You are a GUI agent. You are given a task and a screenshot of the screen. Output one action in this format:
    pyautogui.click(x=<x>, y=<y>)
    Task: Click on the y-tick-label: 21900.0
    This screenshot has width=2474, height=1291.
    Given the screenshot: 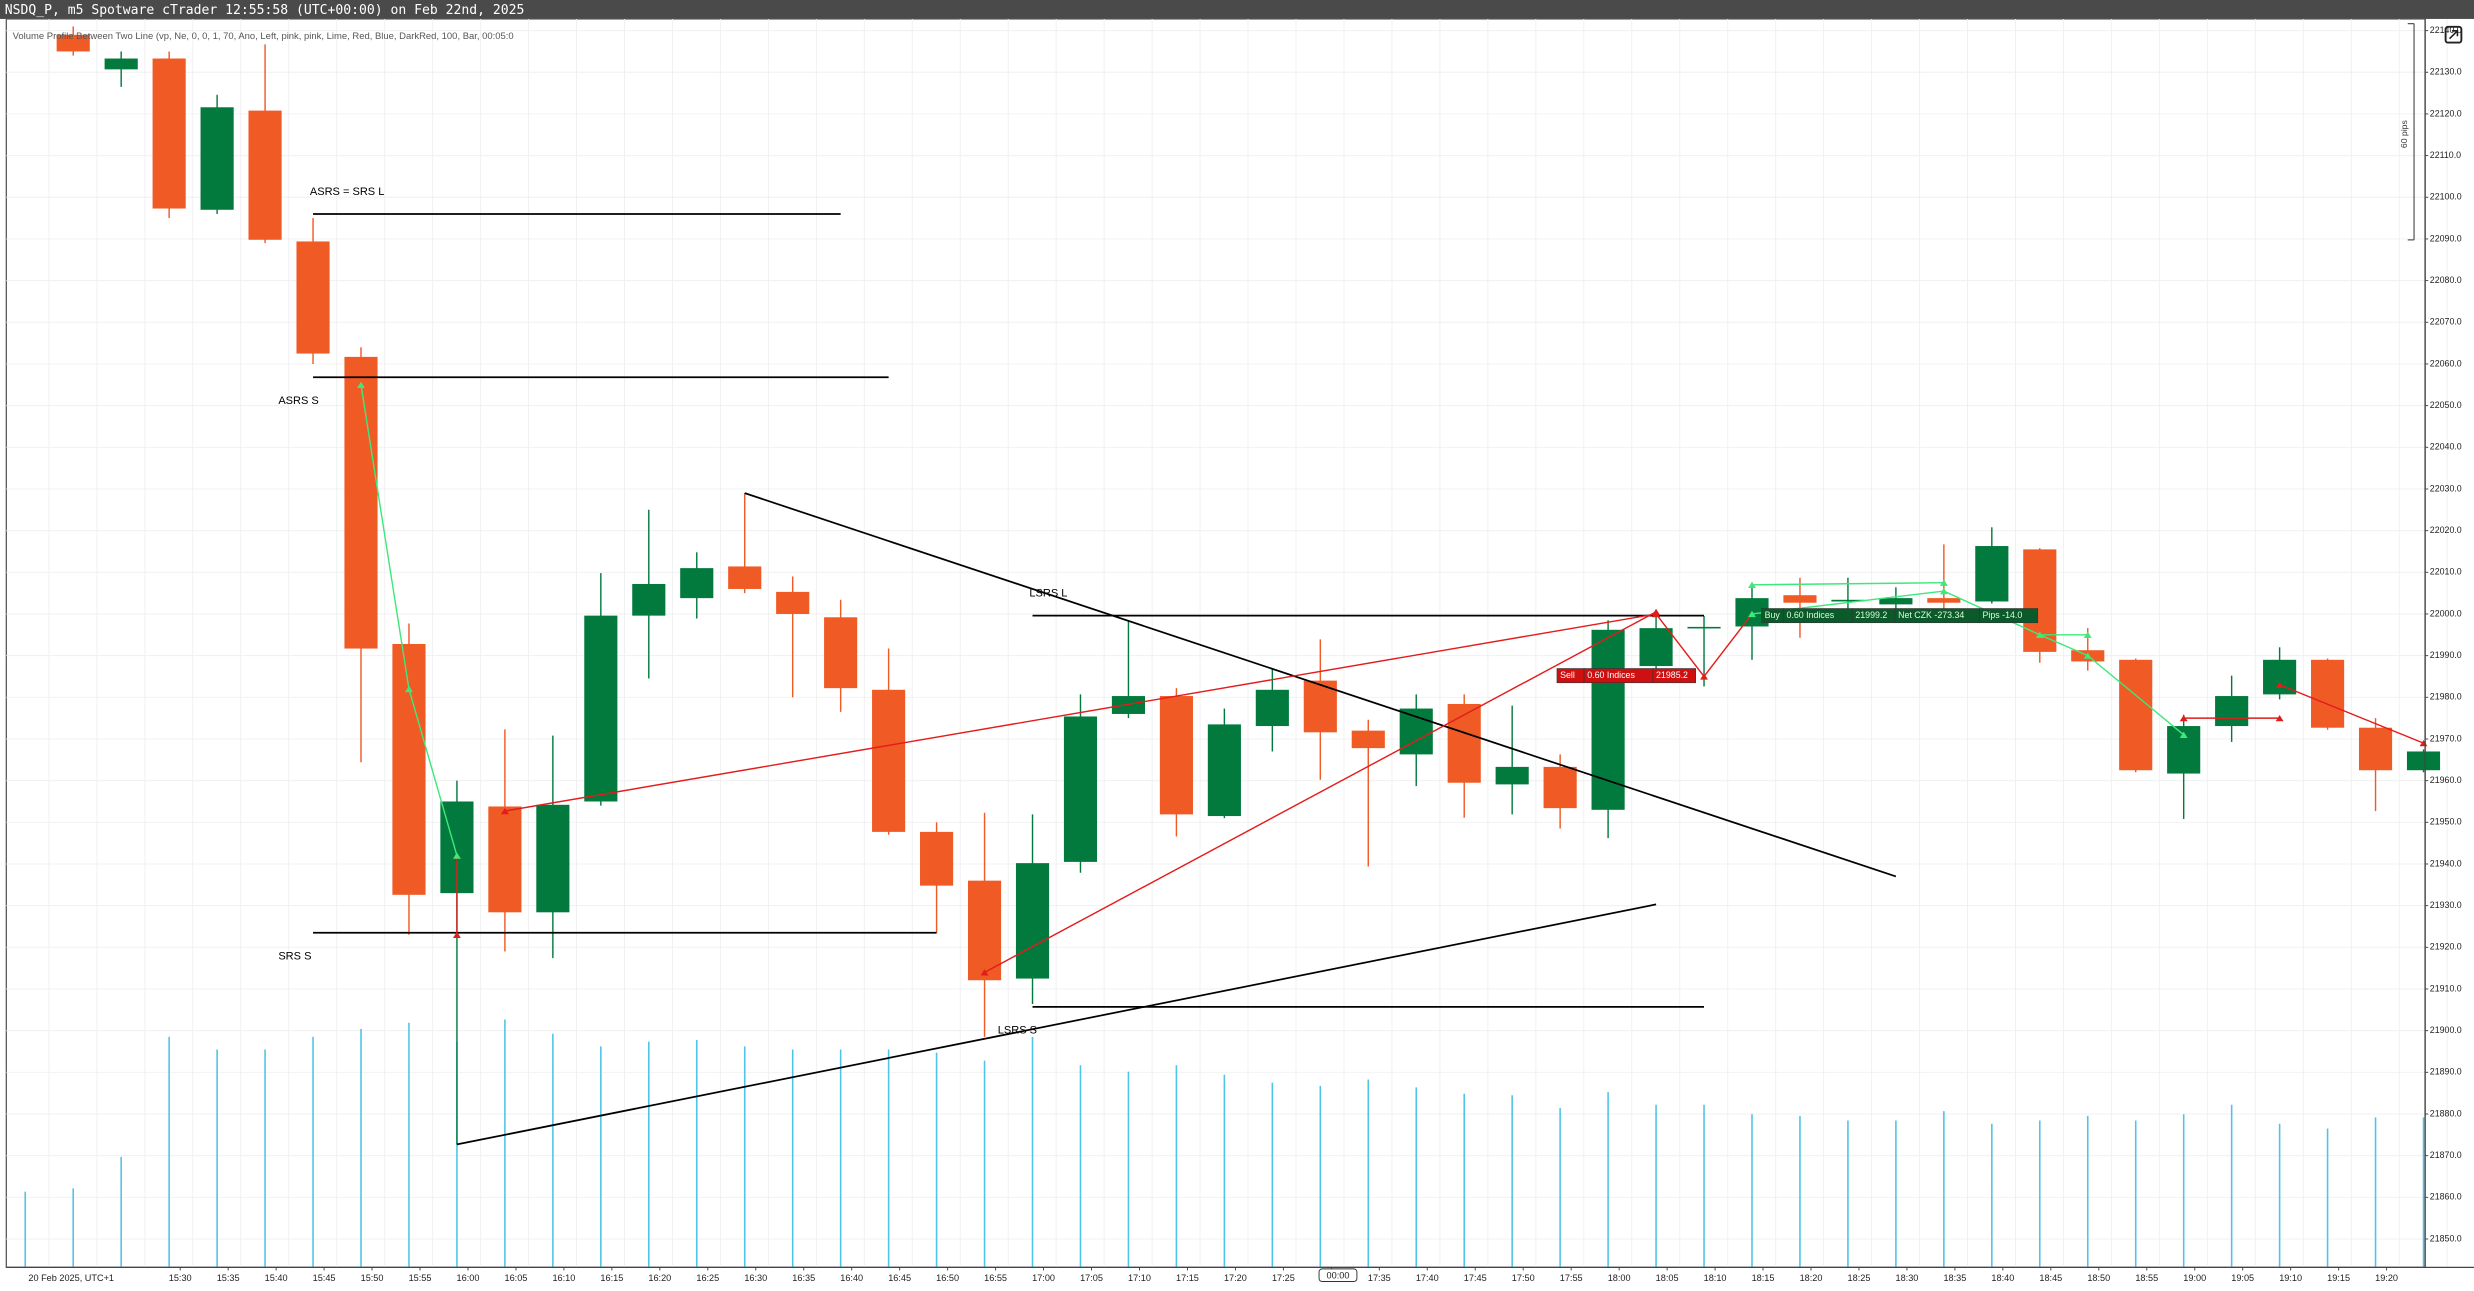 What is the action you would take?
    pyautogui.click(x=2446, y=1030)
    